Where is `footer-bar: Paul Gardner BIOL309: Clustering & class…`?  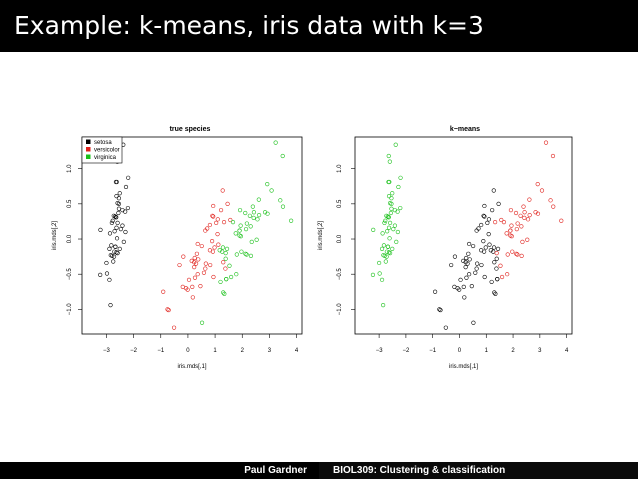 footer-bar: Paul Gardner BIOL309: Clustering & class… is located at coordinates (319, 470).